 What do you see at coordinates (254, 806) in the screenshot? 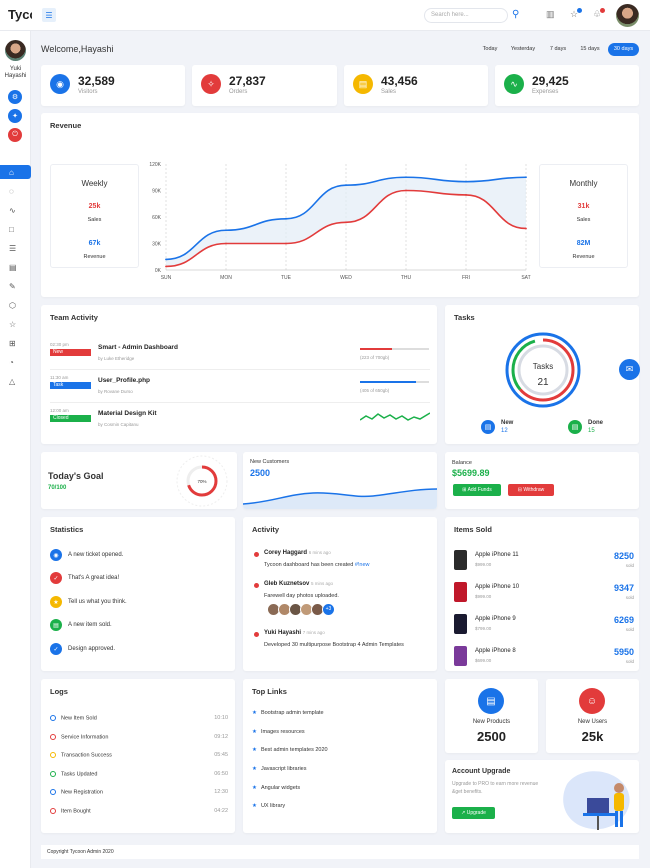
I see `star-icon: ★` at bounding box center [254, 806].